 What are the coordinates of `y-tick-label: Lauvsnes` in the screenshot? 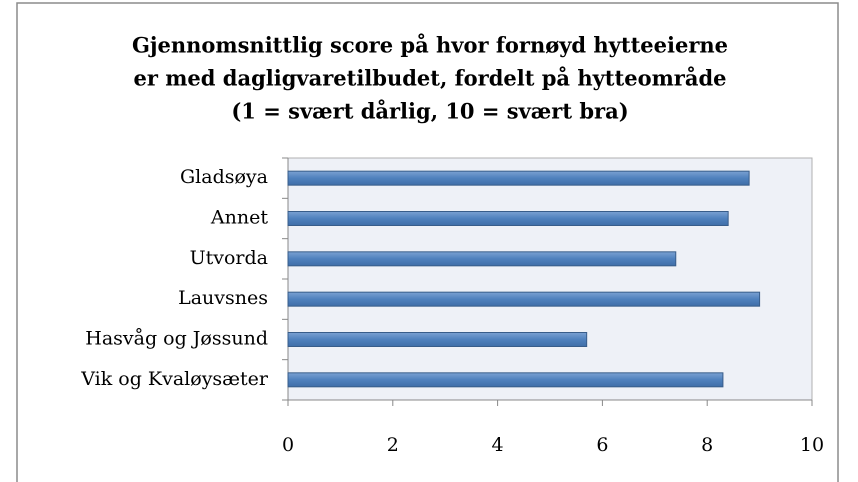 It's located at (223, 298).